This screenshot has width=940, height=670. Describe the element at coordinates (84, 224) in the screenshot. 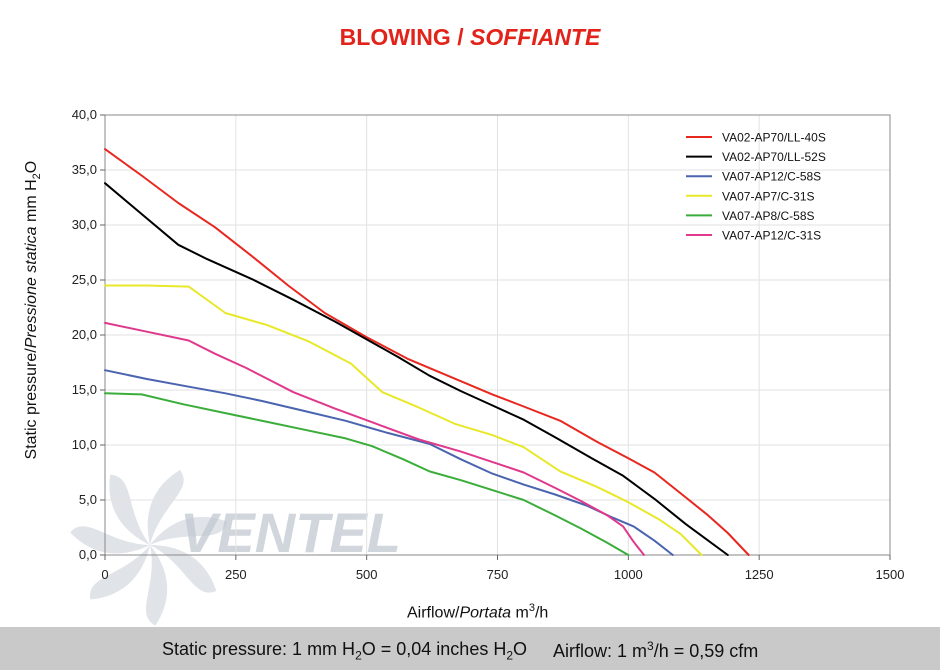

I see `y-tick-label: 30,0` at that location.